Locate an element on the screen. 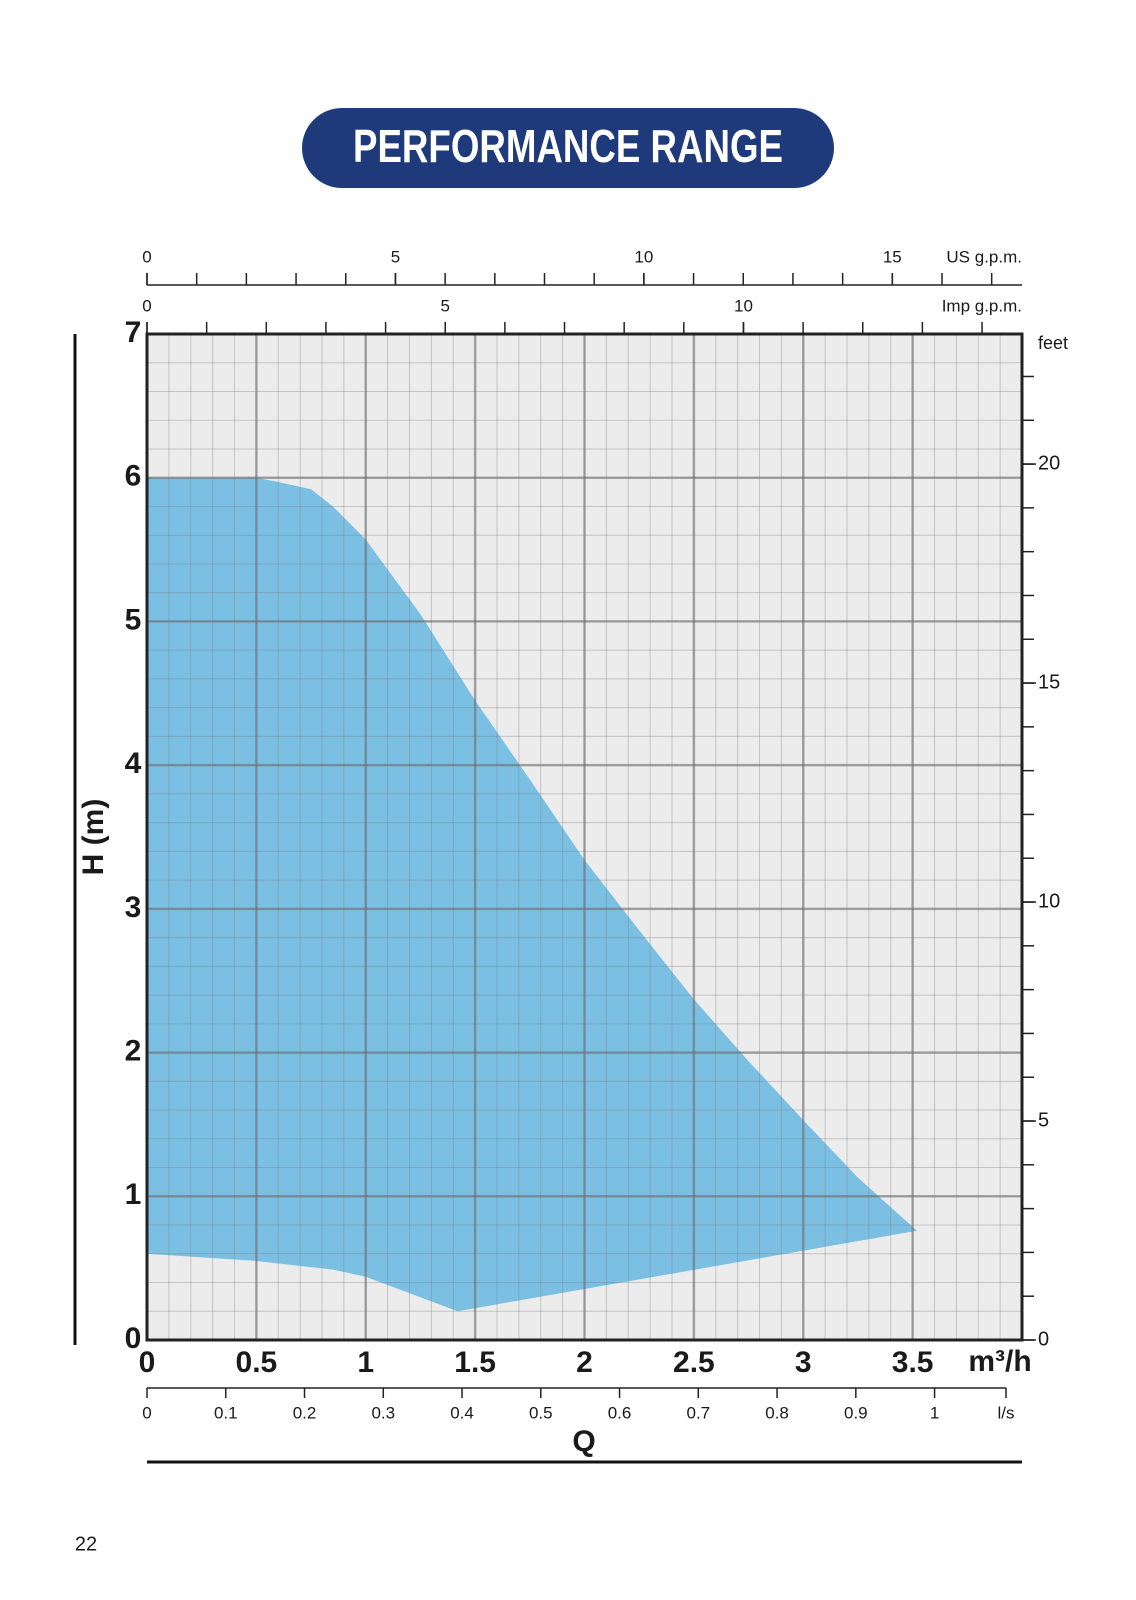 The image size is (1136, 1600). right-tick-label: 5 is located at coordinates (1043, 1120).